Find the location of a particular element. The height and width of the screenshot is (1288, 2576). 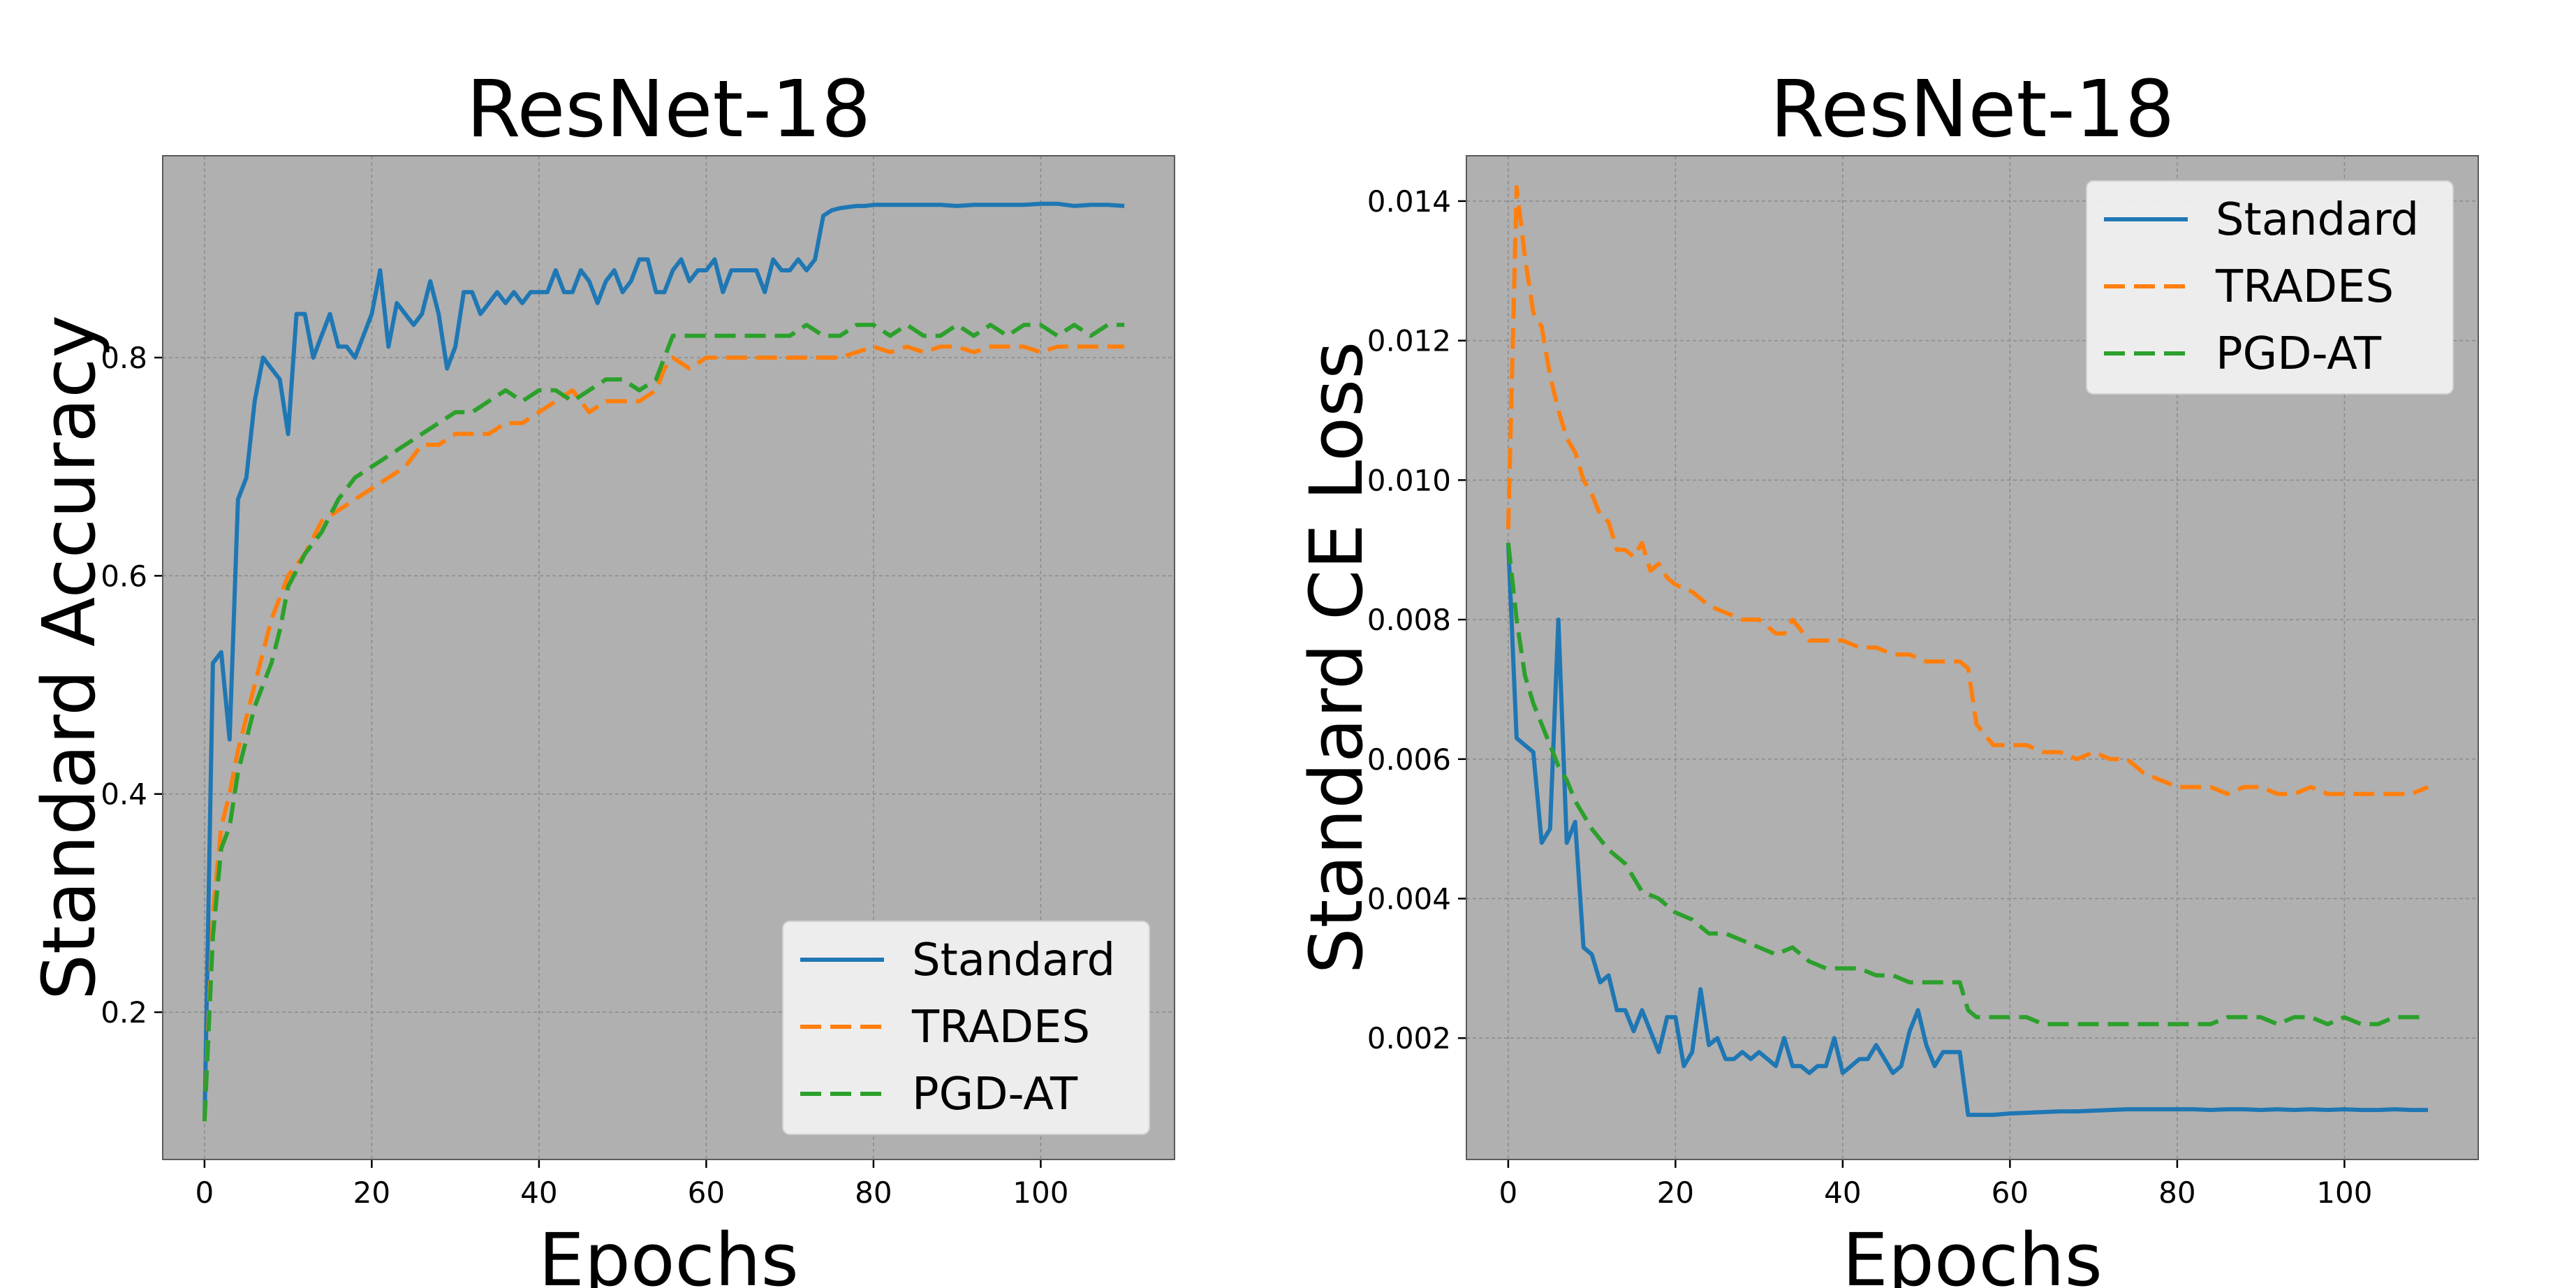

series-line-pgd-at is located at coordinates (1967, 784).